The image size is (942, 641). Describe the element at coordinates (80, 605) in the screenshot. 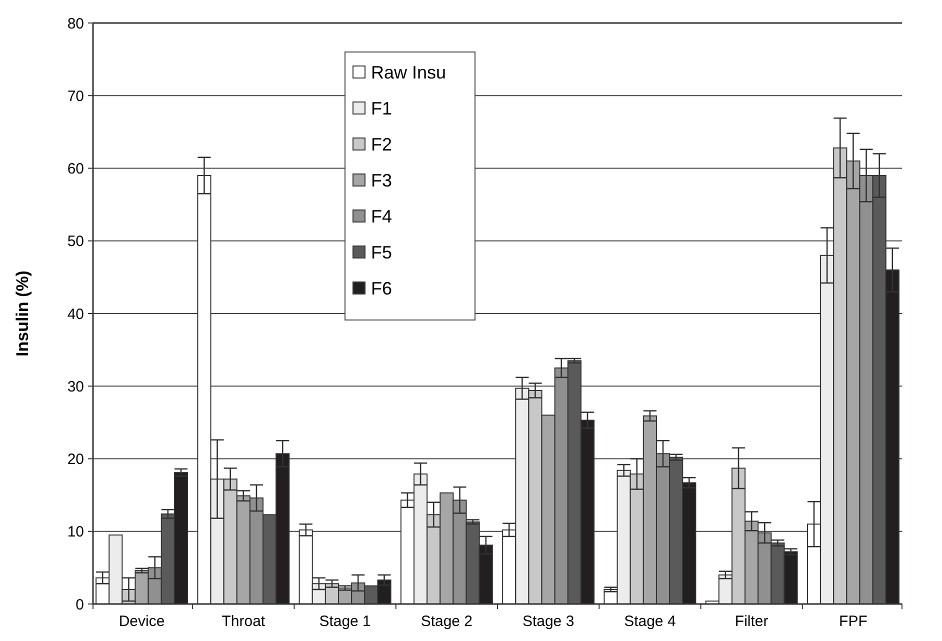

I see `y-tick-label: 0` at that location.